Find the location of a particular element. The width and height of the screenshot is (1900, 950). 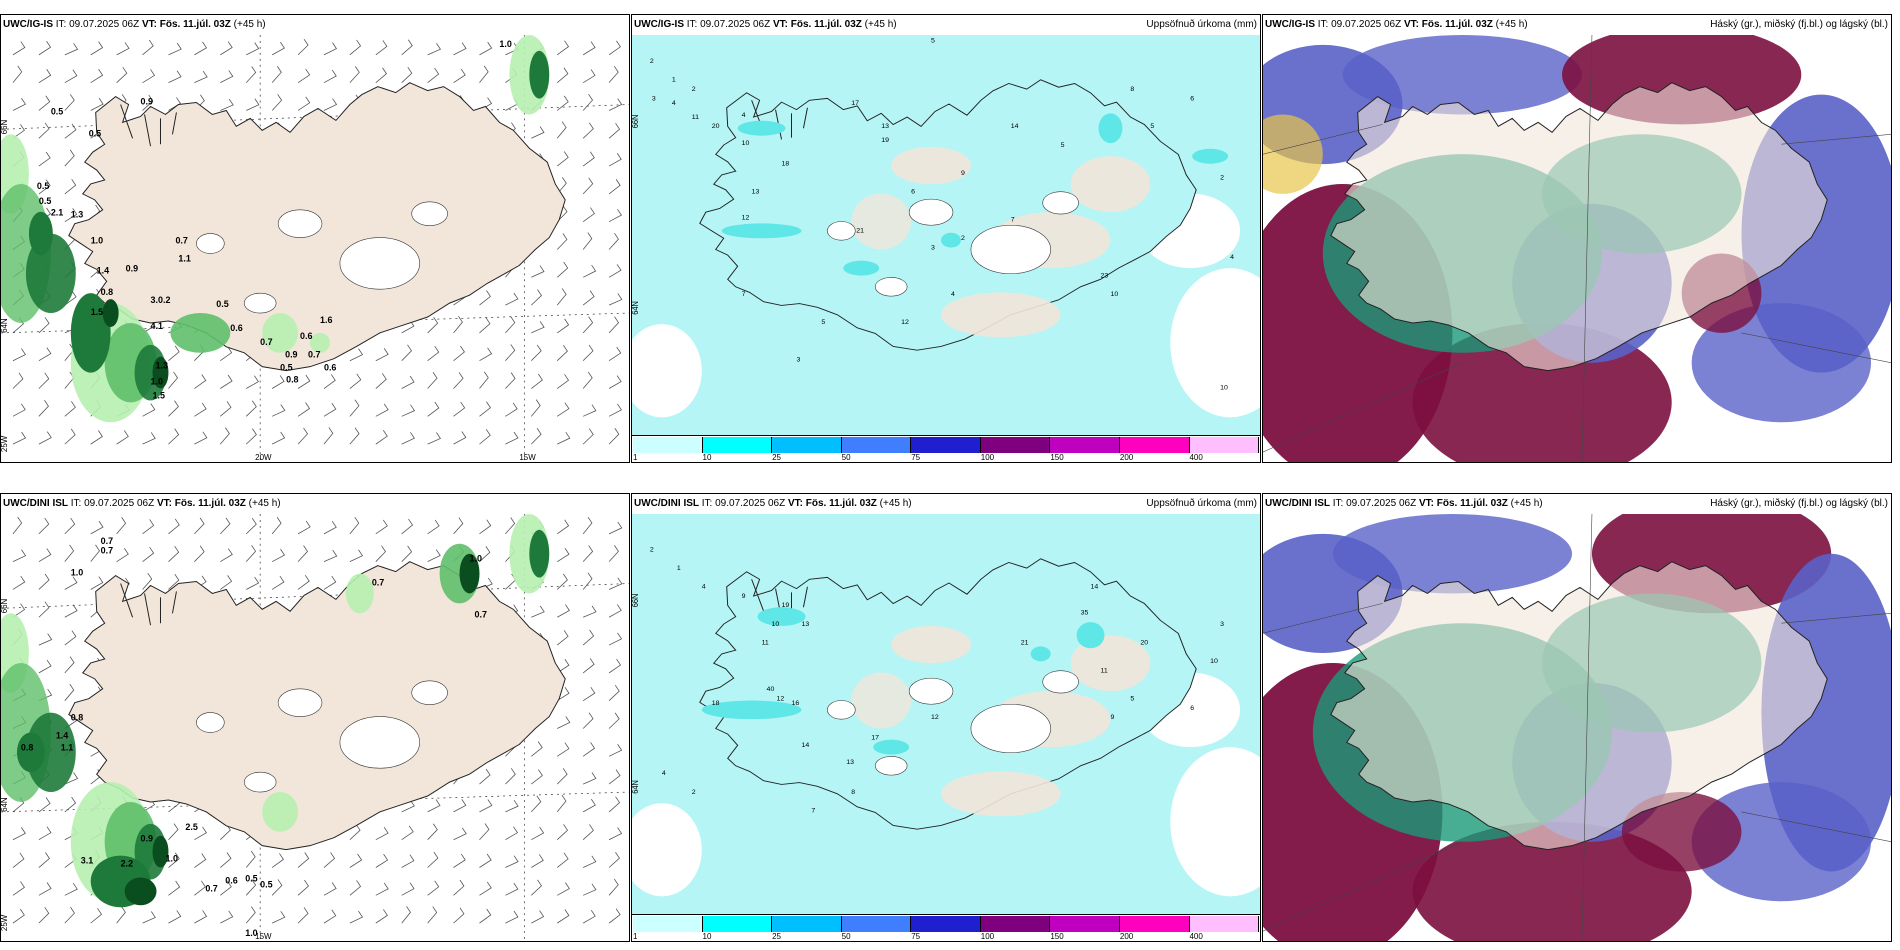

value-label: 3.0.2 is located at coordinates (161, 300).